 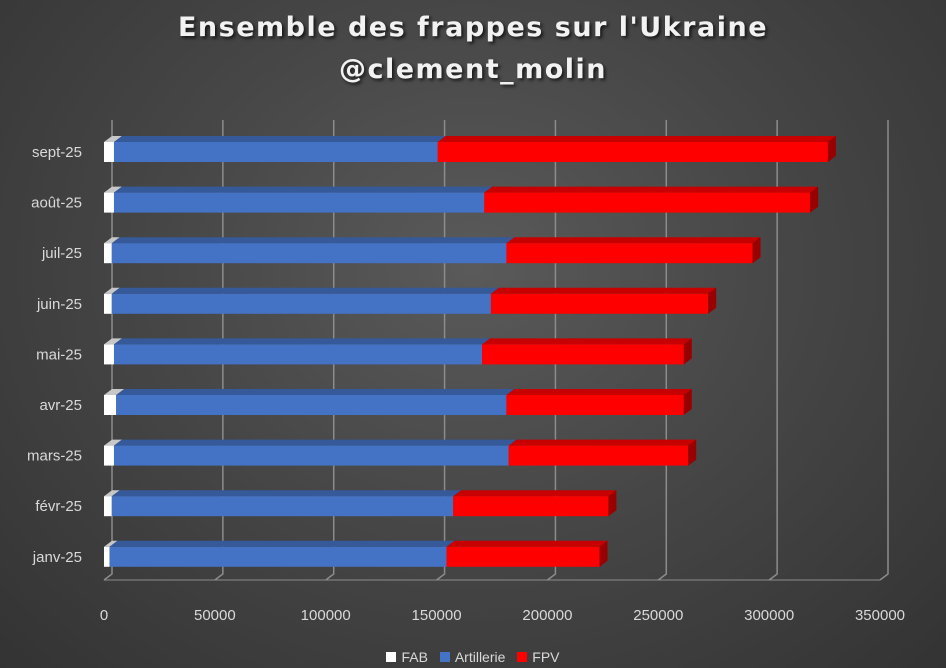 What do you see at coordinates (444, 657) in the screenshot?
I see `legend-swatch-artillerie` at bounding box center [444, 657].